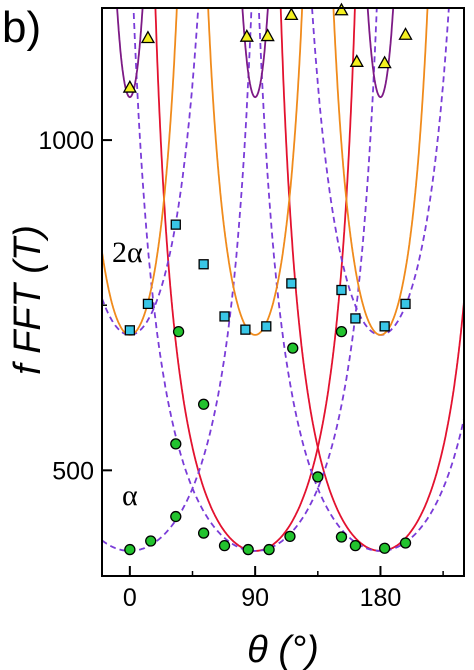  I want to click on y-axis-label: f FFT (T), so click(28, 300).